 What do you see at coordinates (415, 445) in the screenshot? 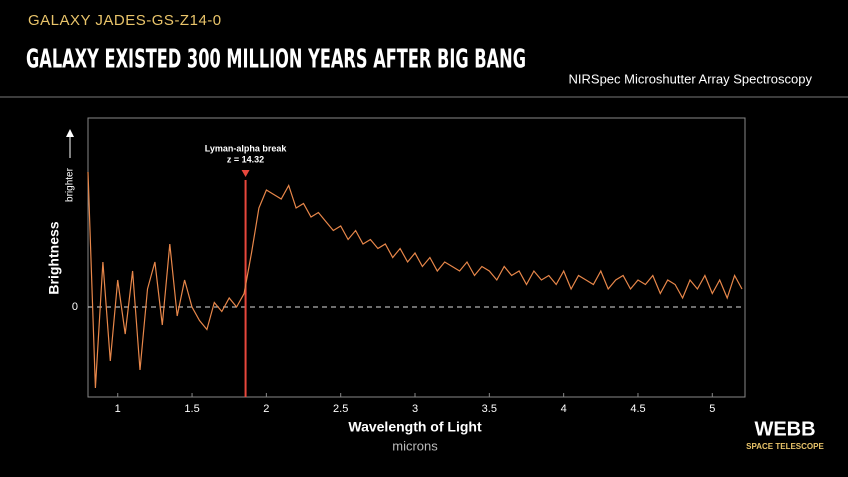
I see `x-axis-unit: microns` at bounding box center [415, 445].